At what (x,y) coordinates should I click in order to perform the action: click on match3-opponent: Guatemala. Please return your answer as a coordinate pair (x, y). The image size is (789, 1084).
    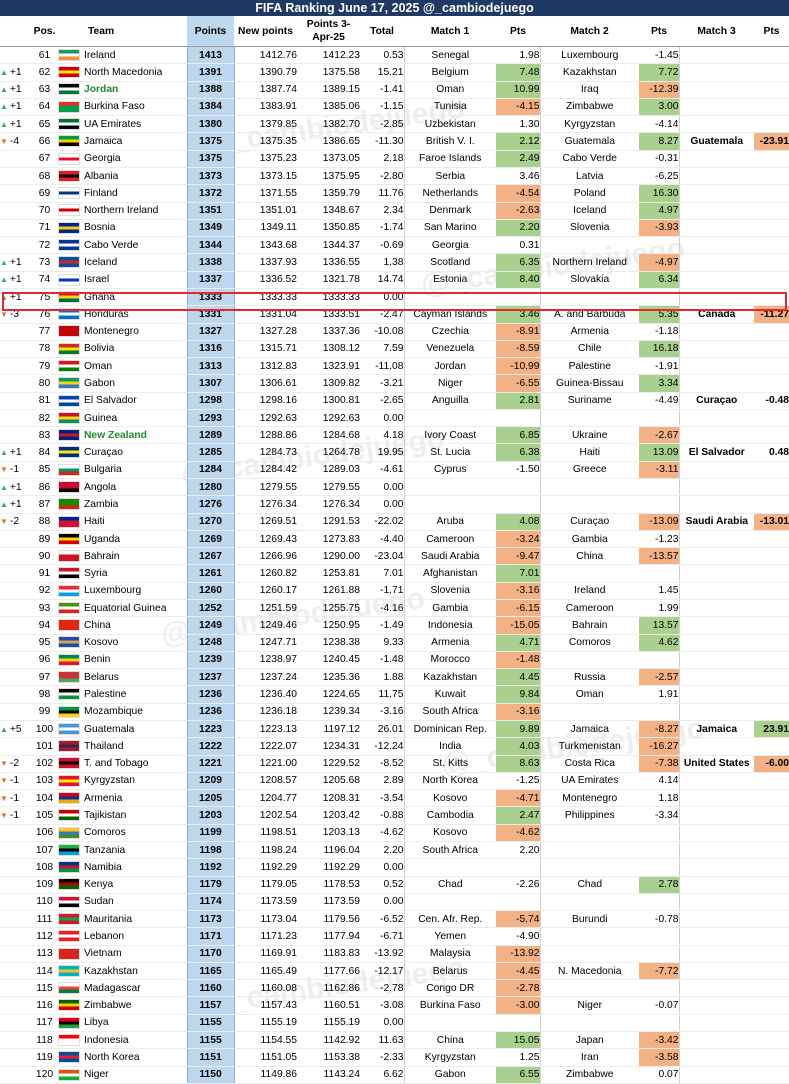
    Looking at the image, I should click on (716, 141).